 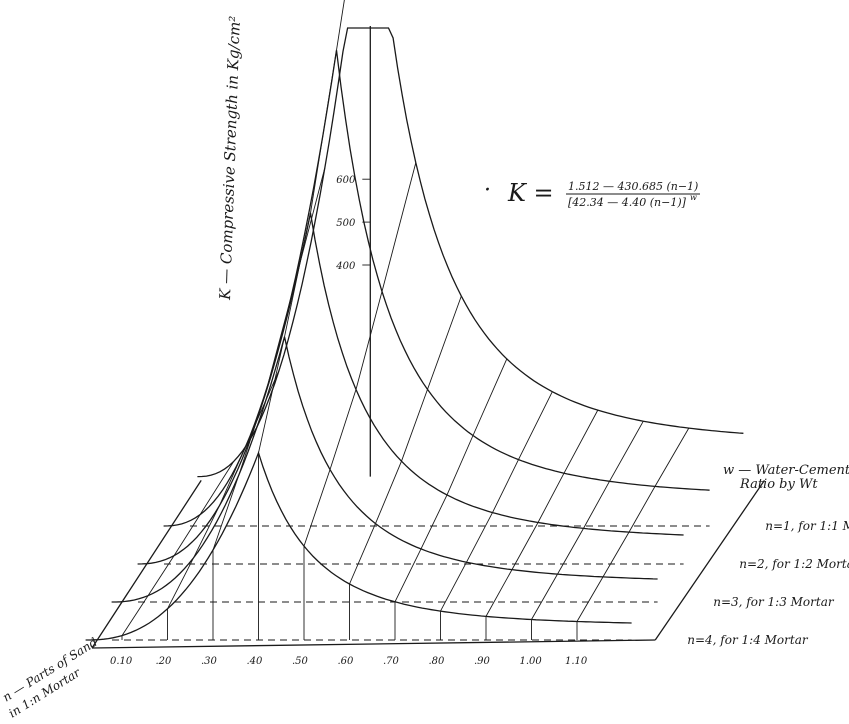 I want to click on formula-denominator: [42.34 — 4.40 (n−1)], so click(x=627, y=202).